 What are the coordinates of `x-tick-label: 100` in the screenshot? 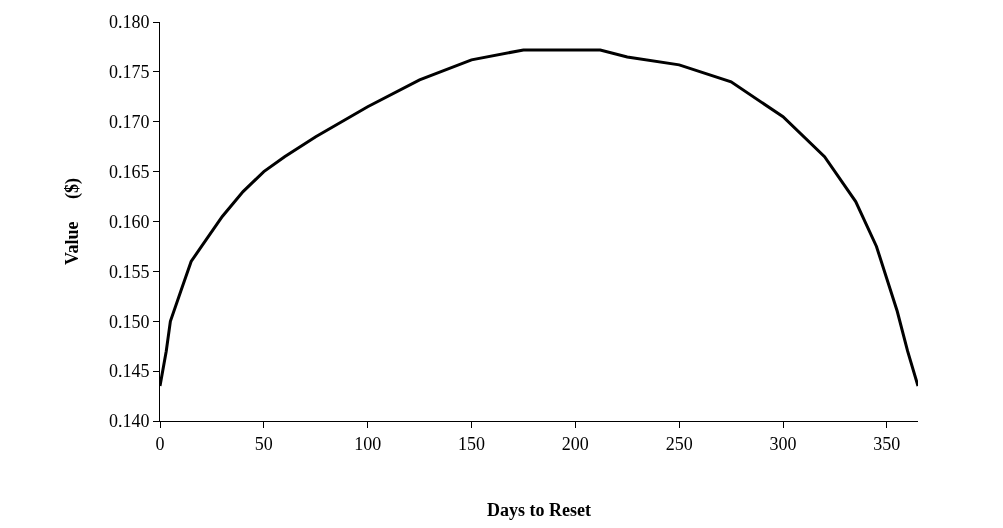 It's located at (368, 443).